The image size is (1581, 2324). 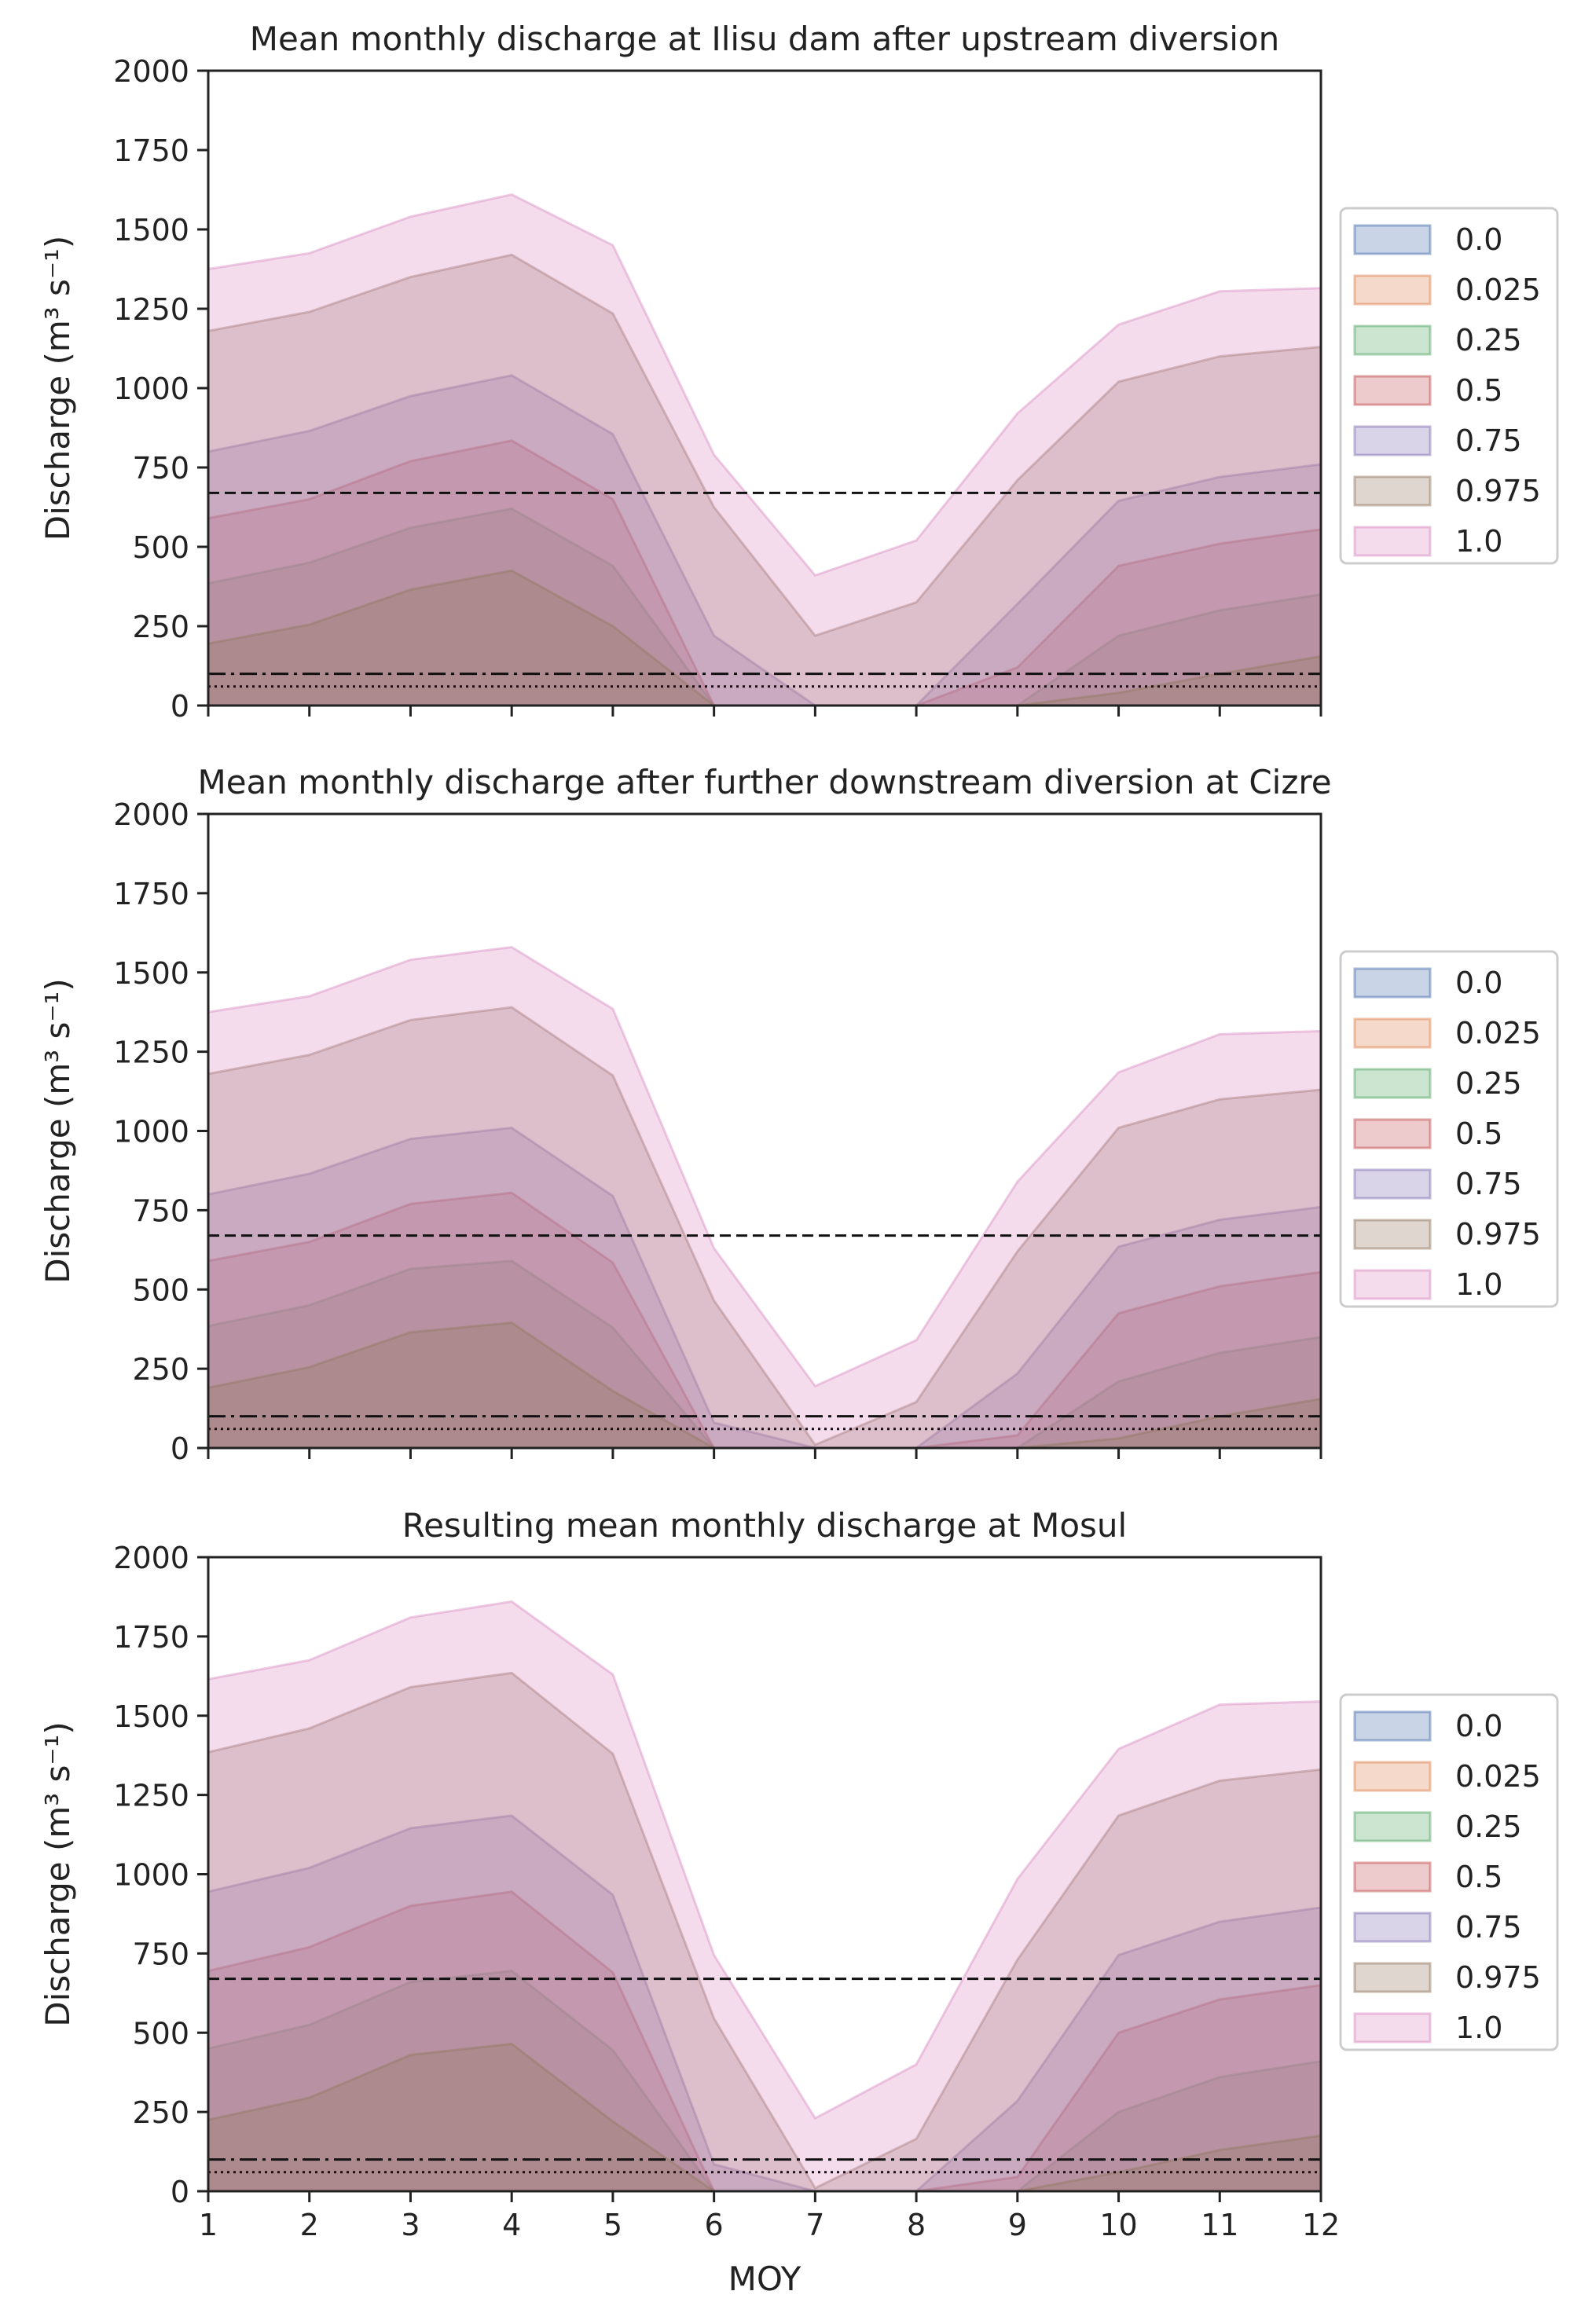 What do you see at coordinates (1321, 2225) in the screenshot?
I see `x-tick-label: 12` at bounding box center [1321, 2225].